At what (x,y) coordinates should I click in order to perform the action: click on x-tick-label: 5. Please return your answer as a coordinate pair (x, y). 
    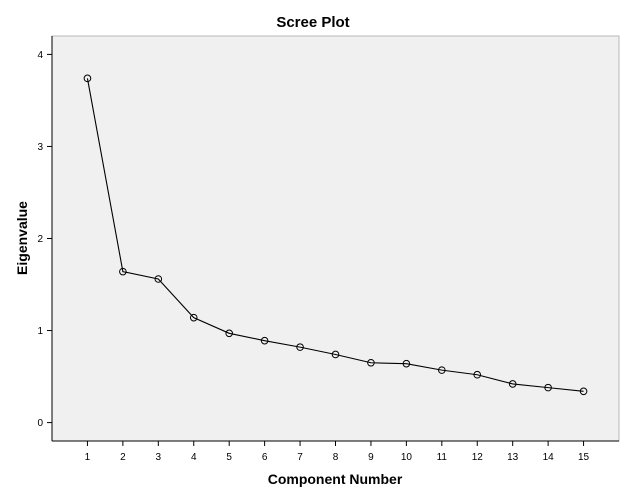
    Looking at the image, I should click on (229, 457).